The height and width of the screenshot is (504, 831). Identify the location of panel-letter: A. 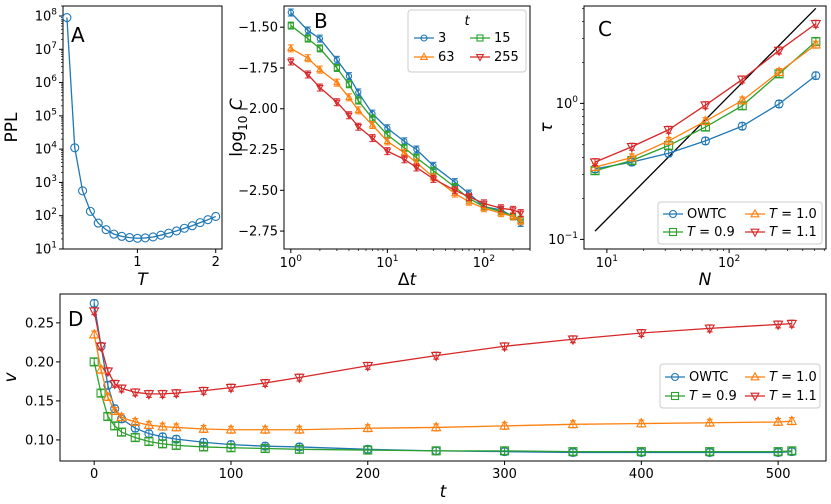
(78, 35).